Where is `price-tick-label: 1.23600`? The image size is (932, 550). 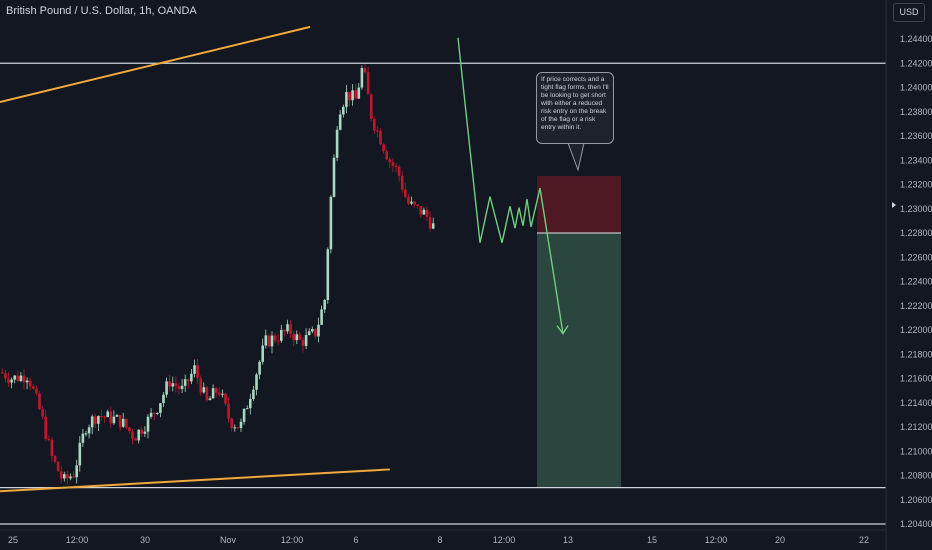
price-tick-label: 1.23600 is located at coordinates (916, 136).